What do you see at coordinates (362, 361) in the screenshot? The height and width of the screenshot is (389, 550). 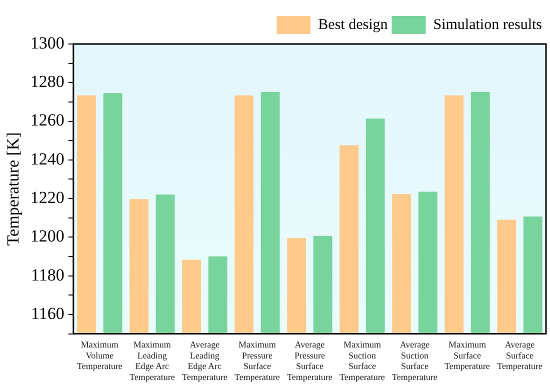 I see `x-tick-label: Maximum Suction Surface Temperature` at bounding box center [362, 361].